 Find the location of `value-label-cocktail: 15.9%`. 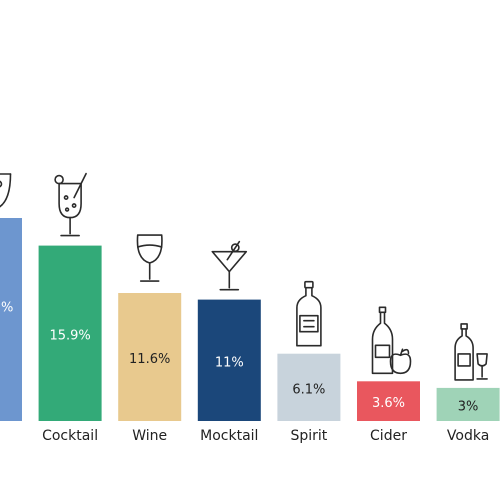

value-label-cocktail: 15.9% is located at coordinates (69, 335).